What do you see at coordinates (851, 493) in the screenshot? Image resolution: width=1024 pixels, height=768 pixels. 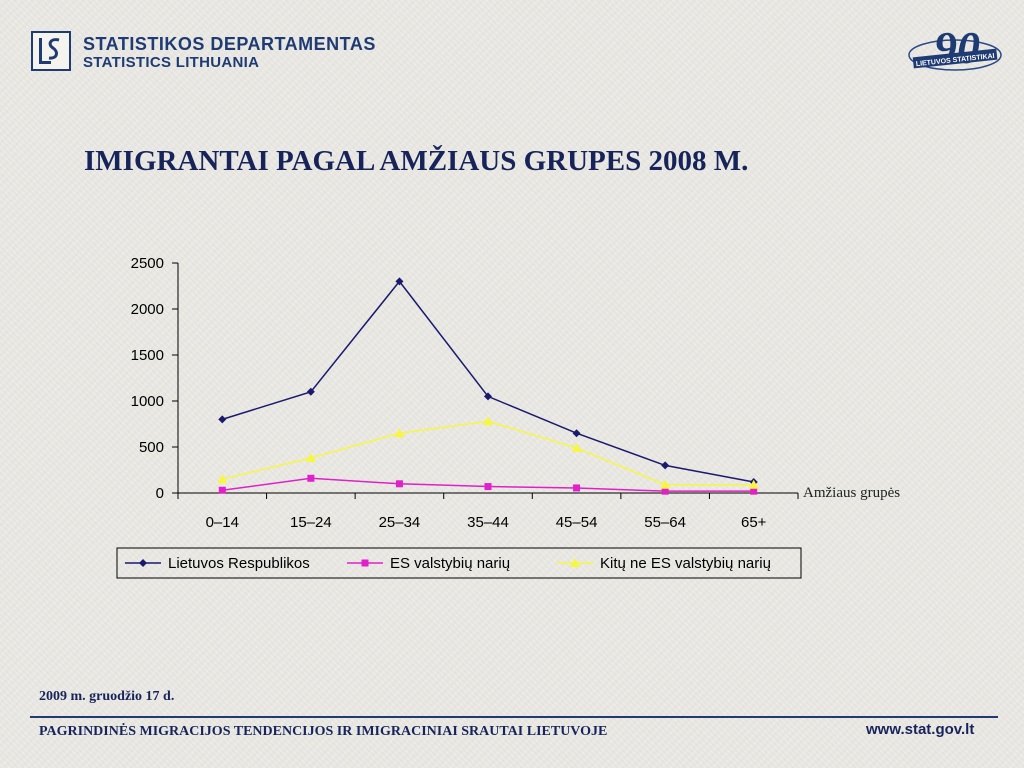 I see `x-axis-label: Amžiaus grupės` at bounding box center [851, 493].